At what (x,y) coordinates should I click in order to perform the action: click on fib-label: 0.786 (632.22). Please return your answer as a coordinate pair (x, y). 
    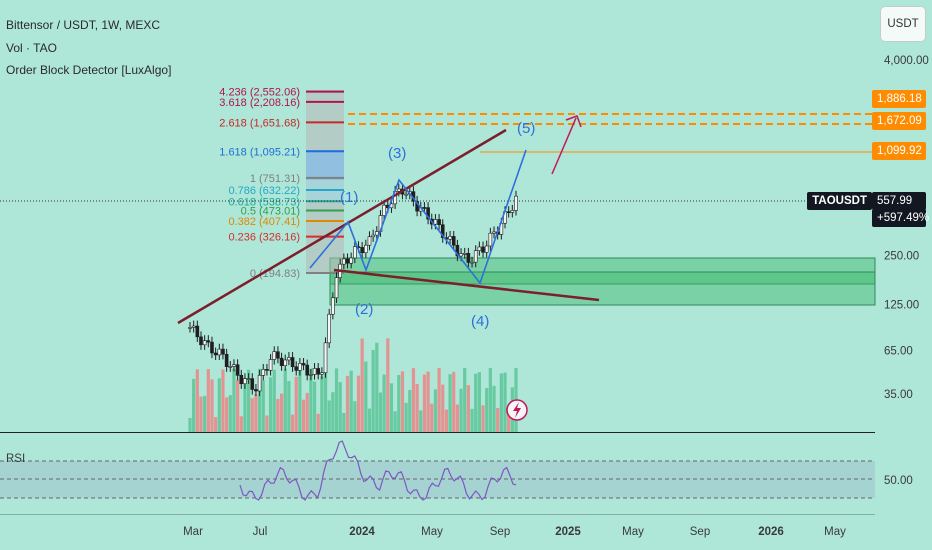
    Looking at the image, I should click on (264, 191).